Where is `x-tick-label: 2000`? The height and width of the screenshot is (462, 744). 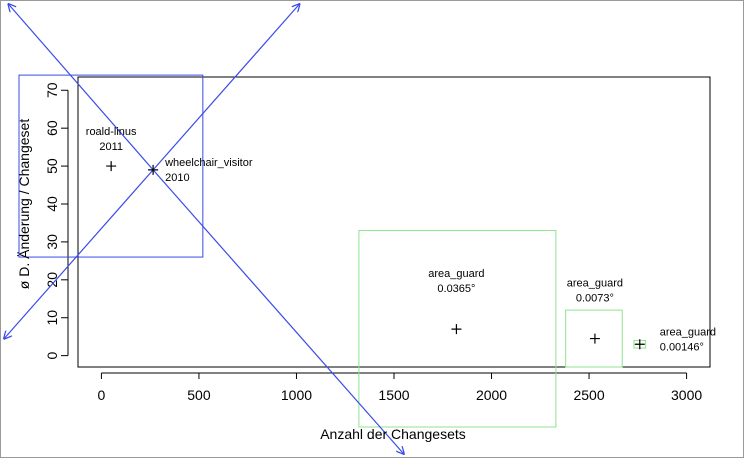 x-tick-label: 2000 is located at coordinates (491, 395).